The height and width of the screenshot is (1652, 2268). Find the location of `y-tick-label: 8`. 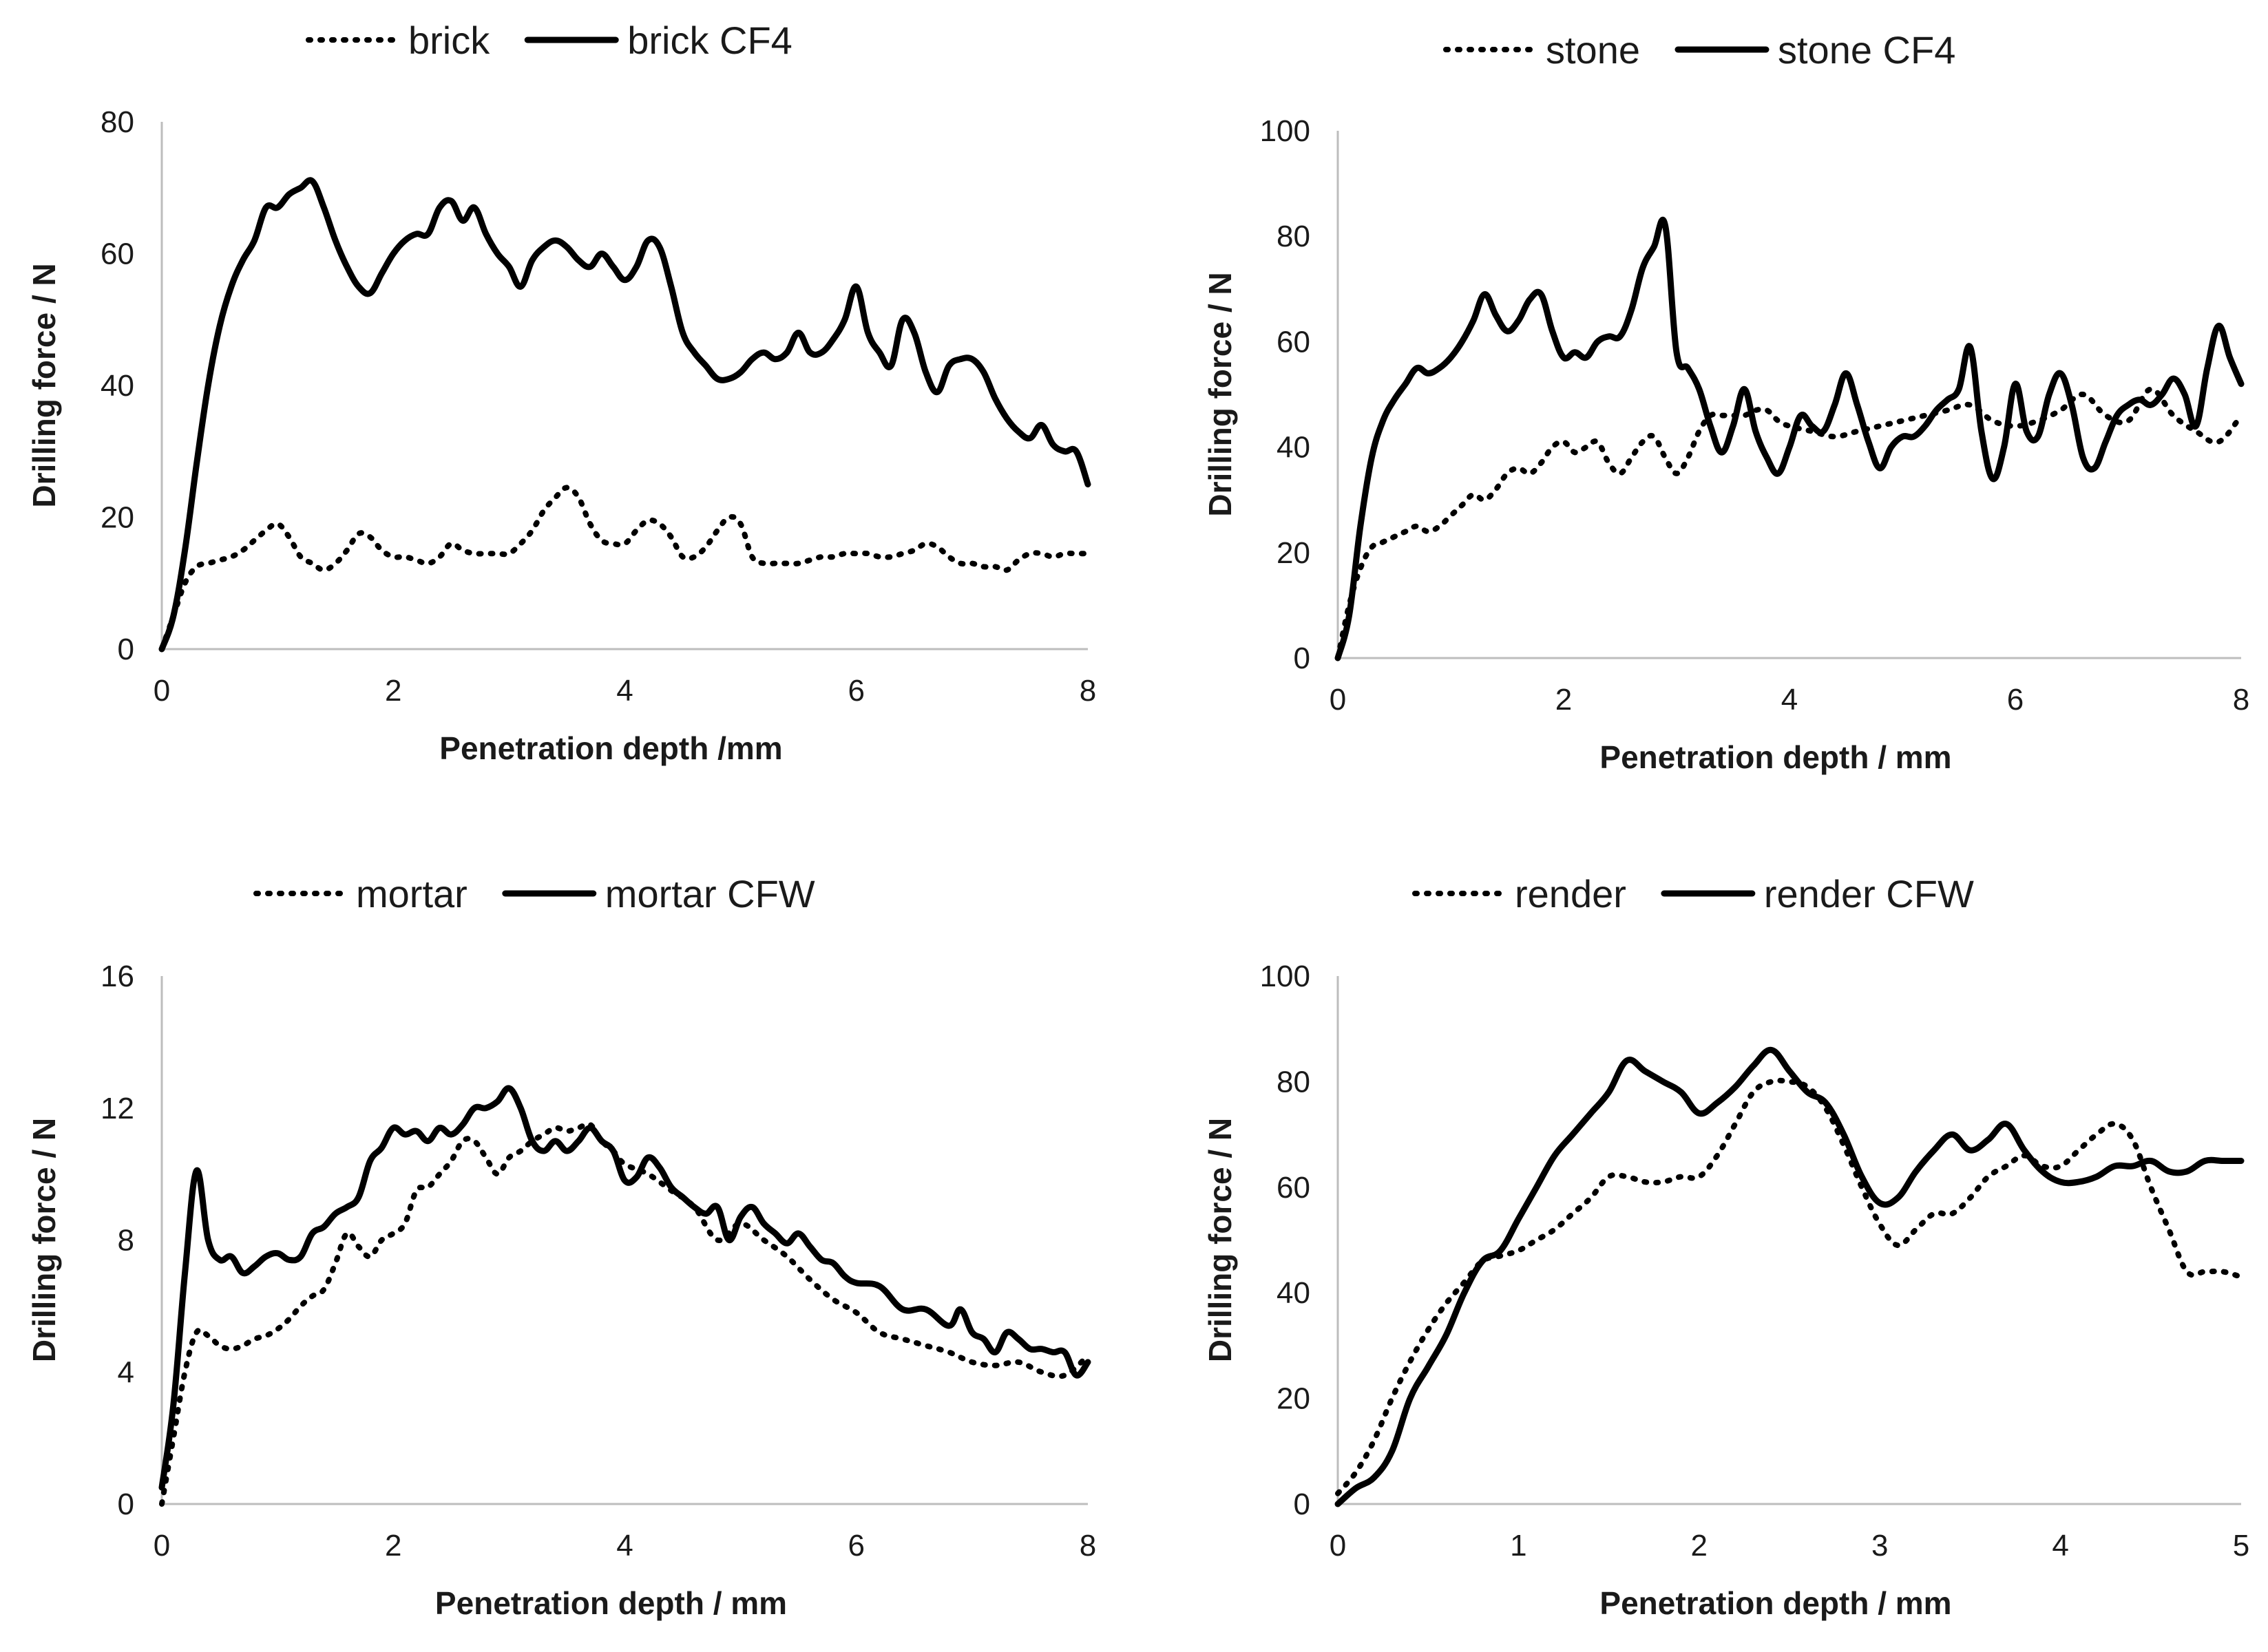

y-tick-label: 8 is located at coordinates (126, 1241).